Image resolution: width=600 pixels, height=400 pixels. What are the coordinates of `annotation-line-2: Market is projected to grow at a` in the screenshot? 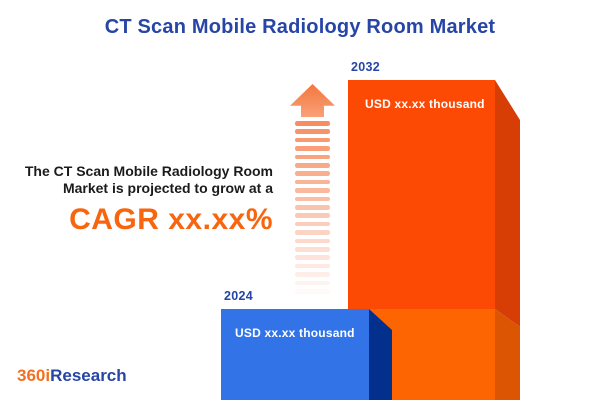 It's located at (167, 188).